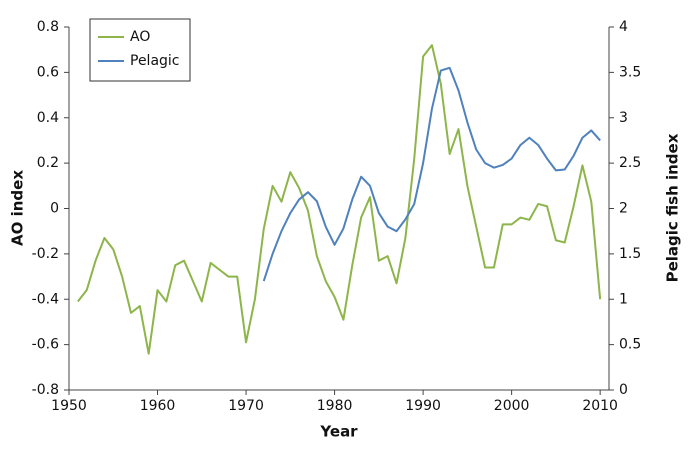 The height and width of the screenshot is (451, 689). What do you see at coordinates (69, 406) in the screenshot?
I see `x-tick-label: 1950` at bounding box center [69, 406].